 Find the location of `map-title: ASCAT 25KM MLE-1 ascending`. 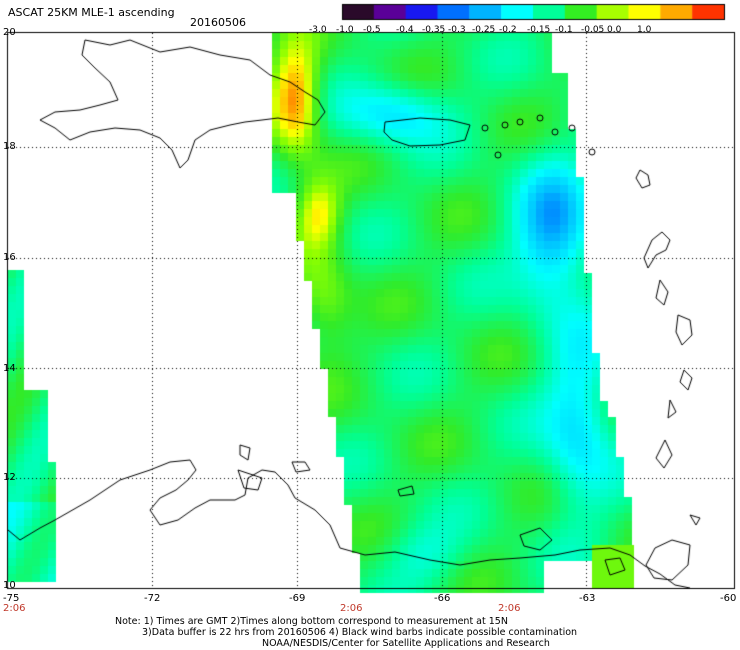

map-title: ASCAT 25KM MLE-1 ascending is located at coordinates (91, 12).